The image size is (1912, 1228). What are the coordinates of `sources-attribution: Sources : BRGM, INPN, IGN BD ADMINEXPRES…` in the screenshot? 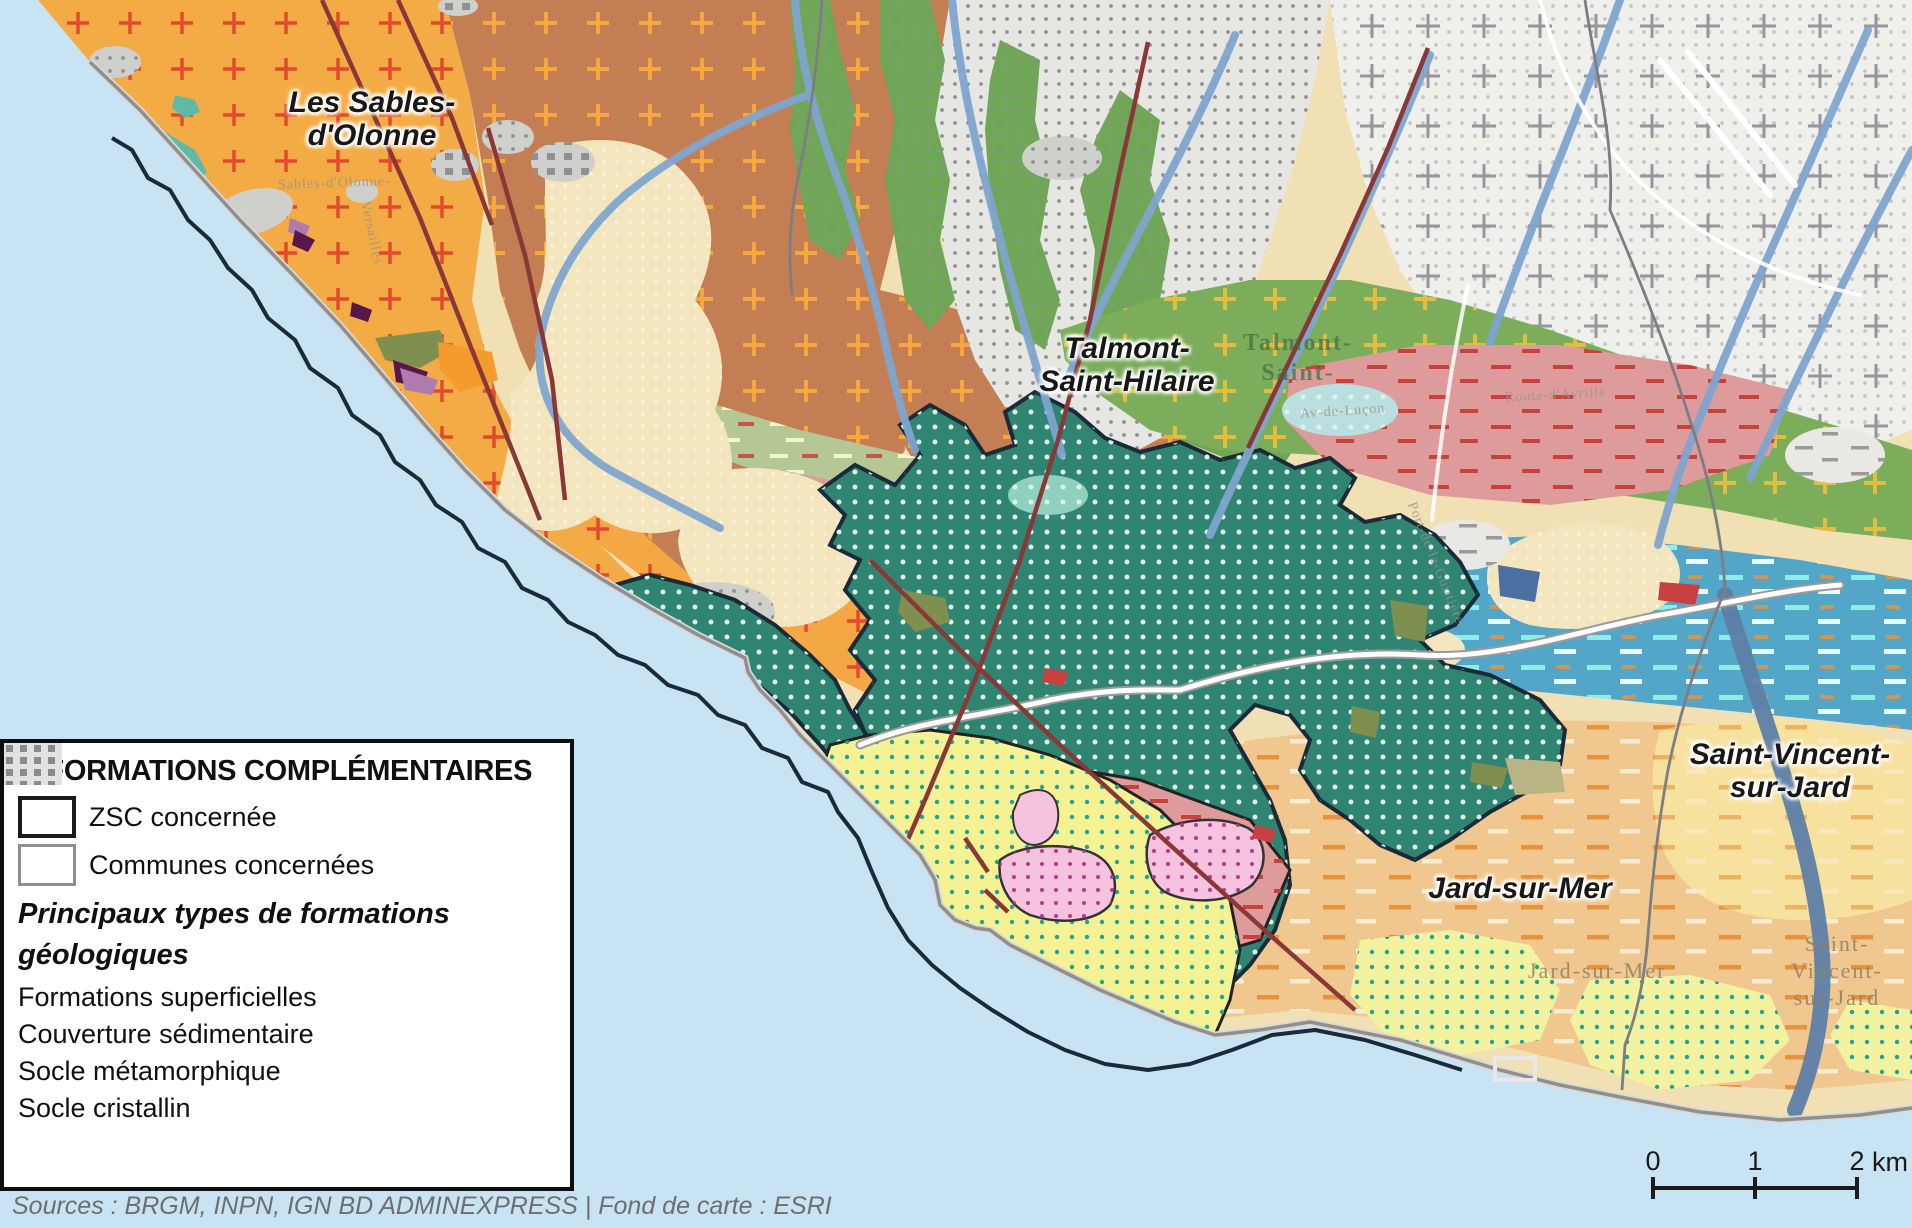 It's located at (422, 1206).